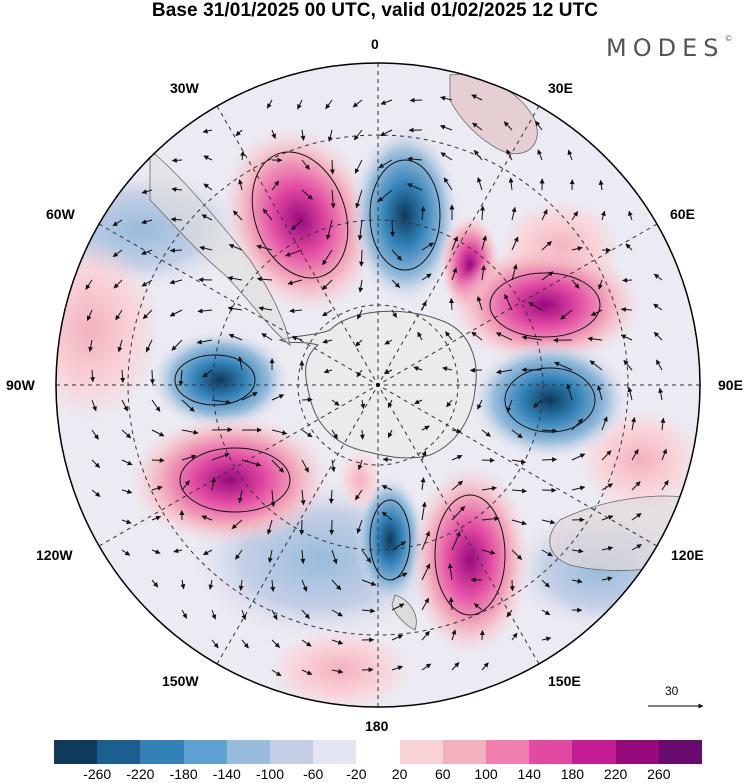 The height and width of the screenshot is (783, 750). I want to click on reference-vector-value: 30, so click(672, 691).